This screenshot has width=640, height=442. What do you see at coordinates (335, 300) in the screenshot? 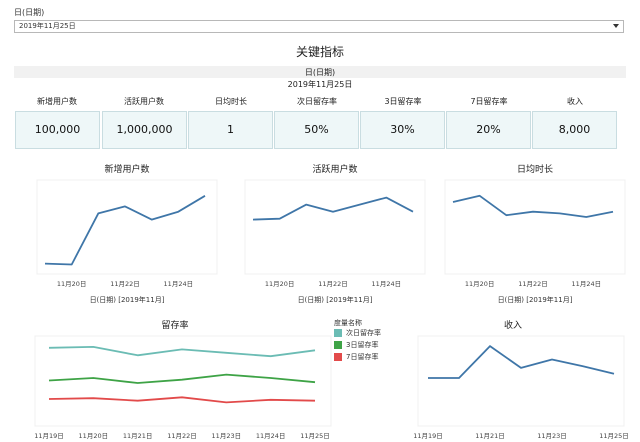
I see `x-axis-title-active-users: 日(日期) [2019年11月]` at bounding box center [335, 300].